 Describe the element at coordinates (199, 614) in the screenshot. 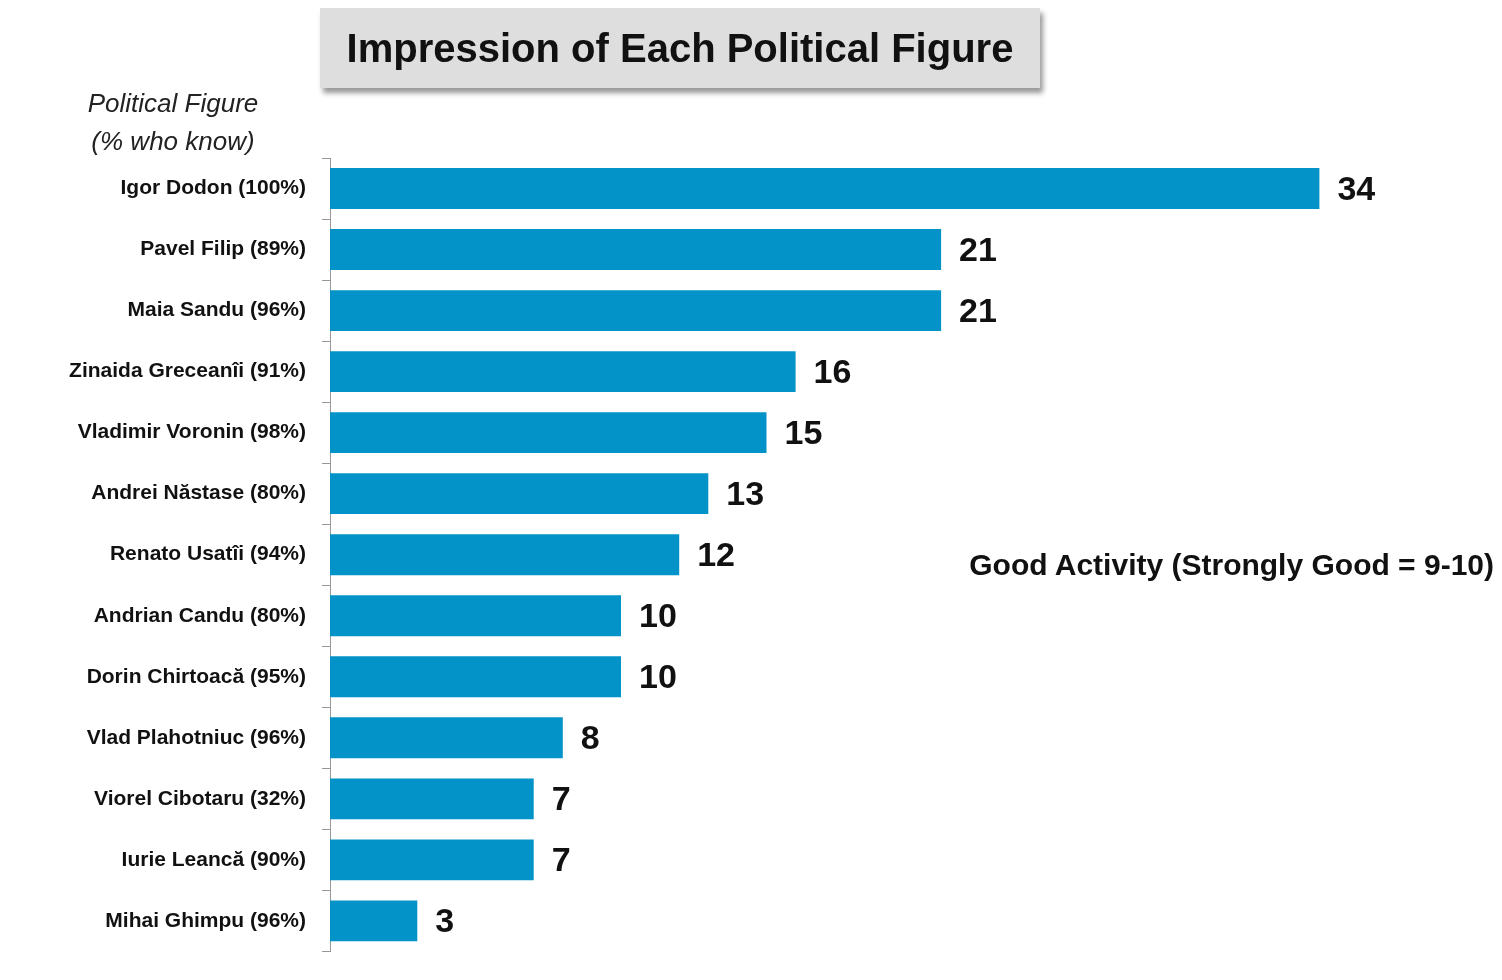

I see `y-tick-label: Andrian Candu (80%)` at that location.